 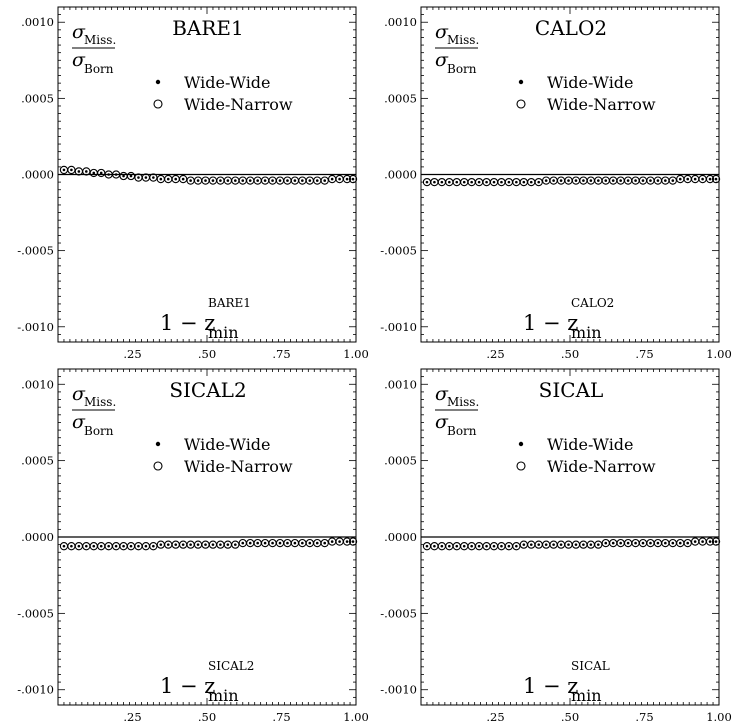 I want to click on xlabel-sup: SICAL, so click(x=590, y=666).